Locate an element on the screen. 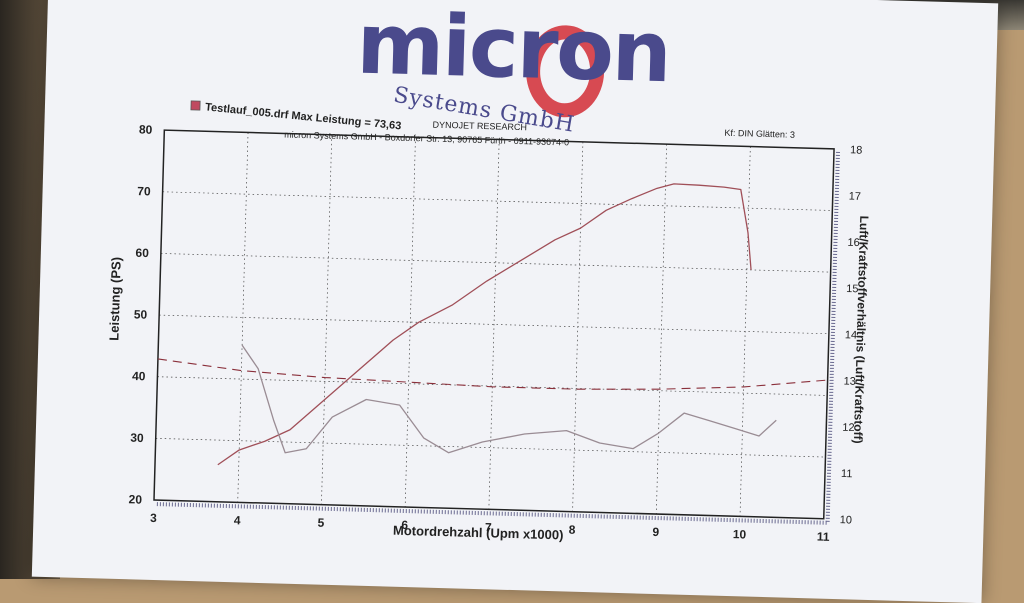 The width and height of the screenshot is (1024, 603). y-tick-label: 30 is located at coordinates (137, 438).